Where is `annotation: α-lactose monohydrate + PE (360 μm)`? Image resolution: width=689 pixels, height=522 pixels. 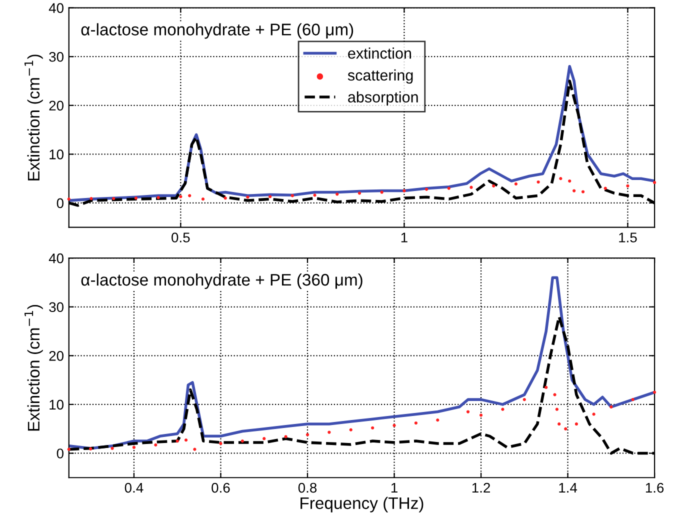
annotation: α-lactose monohydrate + PE (360 μm) is located at coordinates (221, 281).